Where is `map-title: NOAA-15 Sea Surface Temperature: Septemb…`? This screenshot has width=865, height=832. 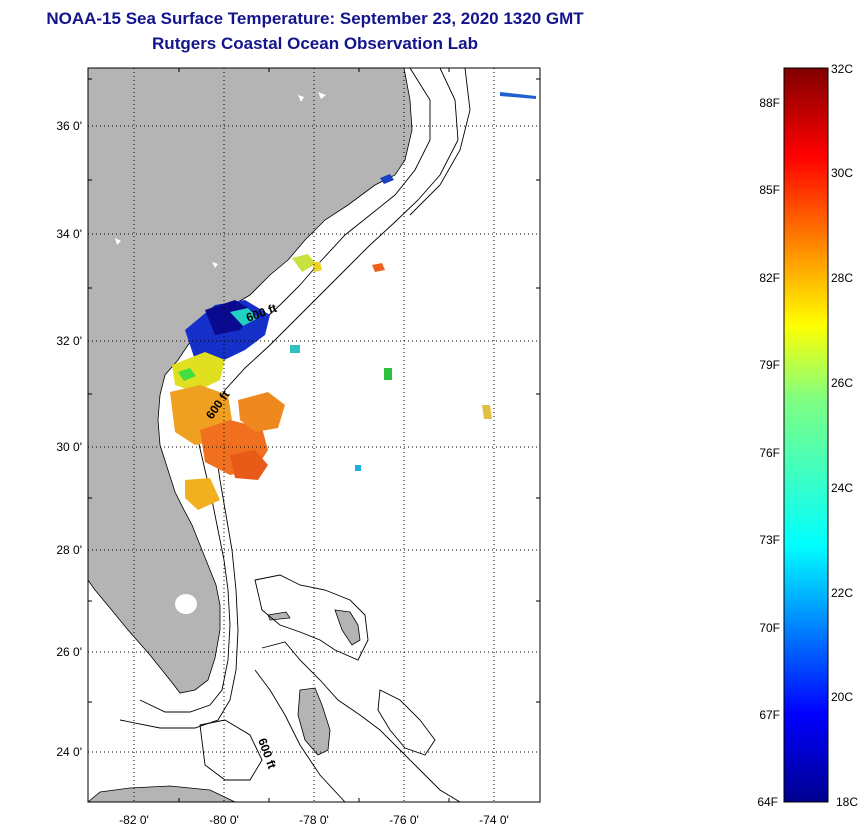
map-title: NOAA-15 Sea Surface Temperature: Septemb… is located at coordinates (315, 18).